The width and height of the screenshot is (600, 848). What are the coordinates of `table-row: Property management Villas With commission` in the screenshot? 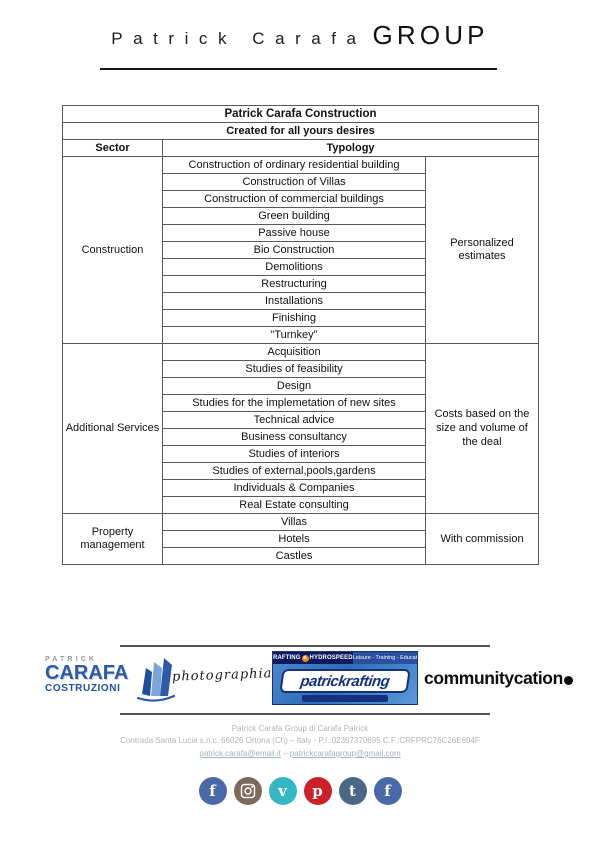 It's located at (300, 539).